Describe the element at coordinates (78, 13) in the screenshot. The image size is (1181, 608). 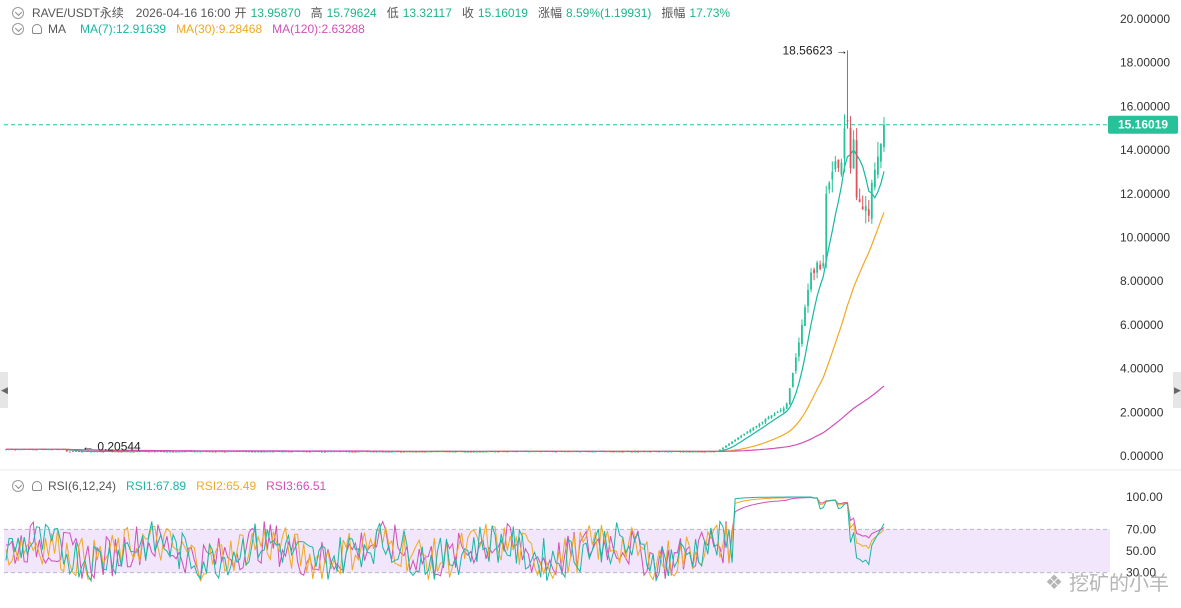
I see `symbol: RAVE/USDT永续` at that location.